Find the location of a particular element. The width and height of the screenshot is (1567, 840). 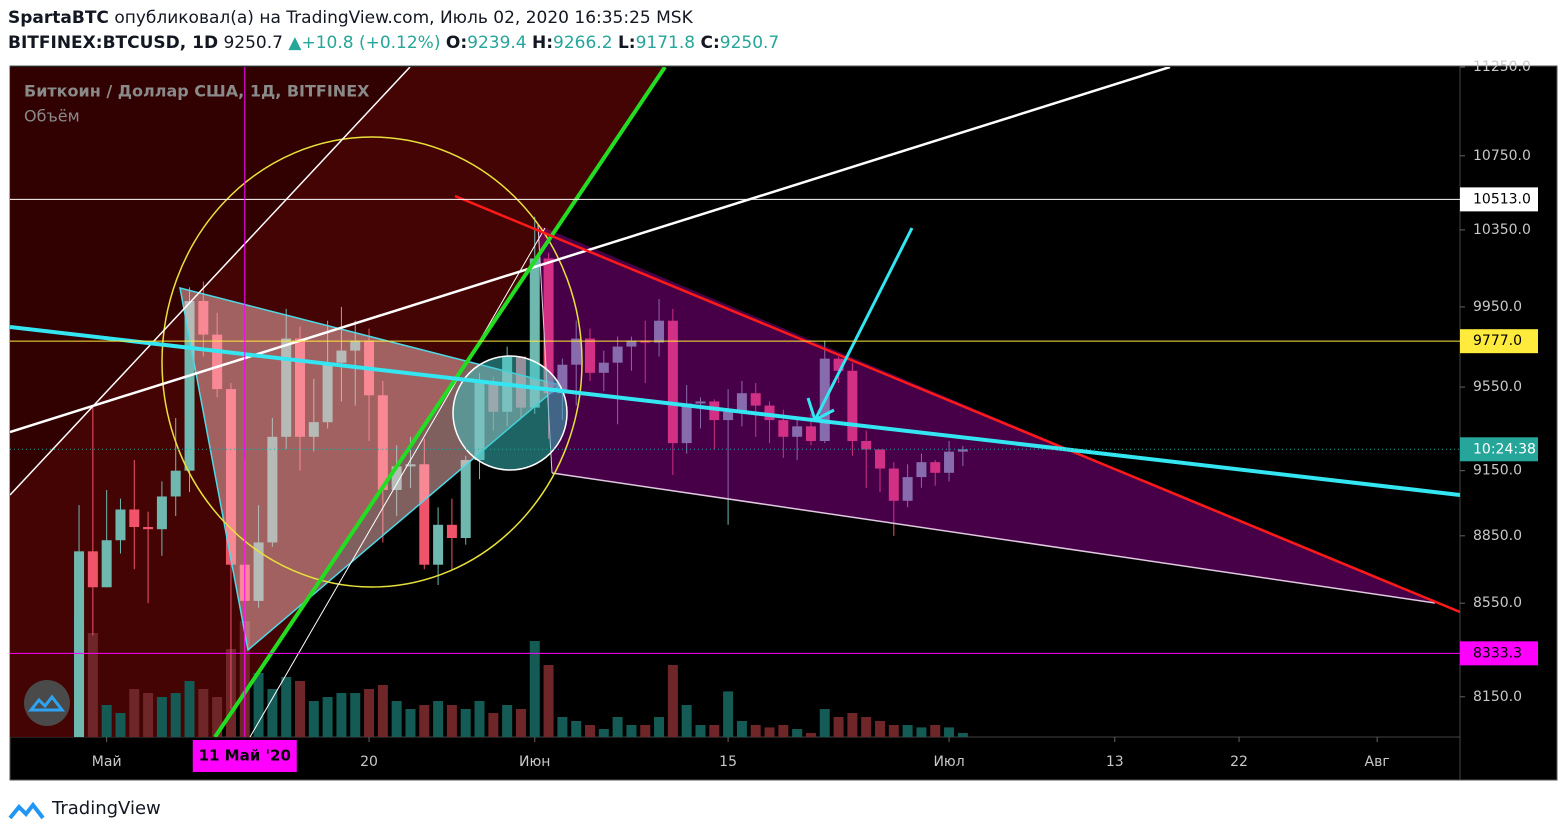

footer-logo is located at coordinates (26, 810).